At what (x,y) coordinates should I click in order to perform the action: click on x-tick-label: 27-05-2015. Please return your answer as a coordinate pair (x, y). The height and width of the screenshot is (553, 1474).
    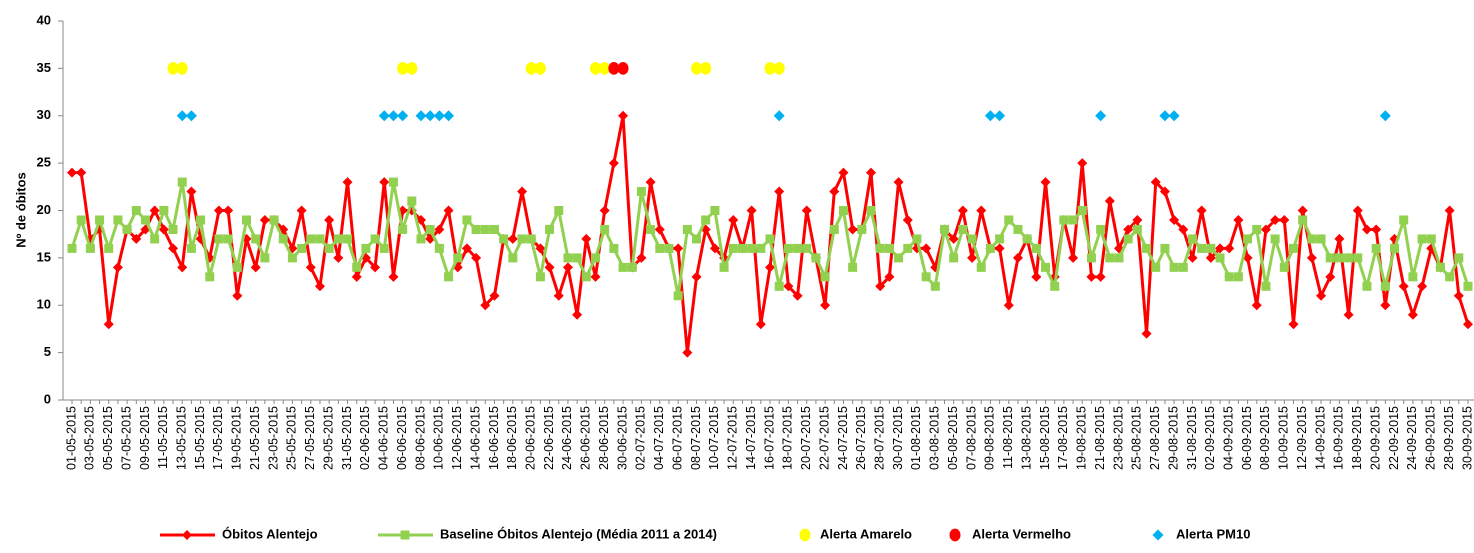
    Looking at the image, I should click on (310, 438).